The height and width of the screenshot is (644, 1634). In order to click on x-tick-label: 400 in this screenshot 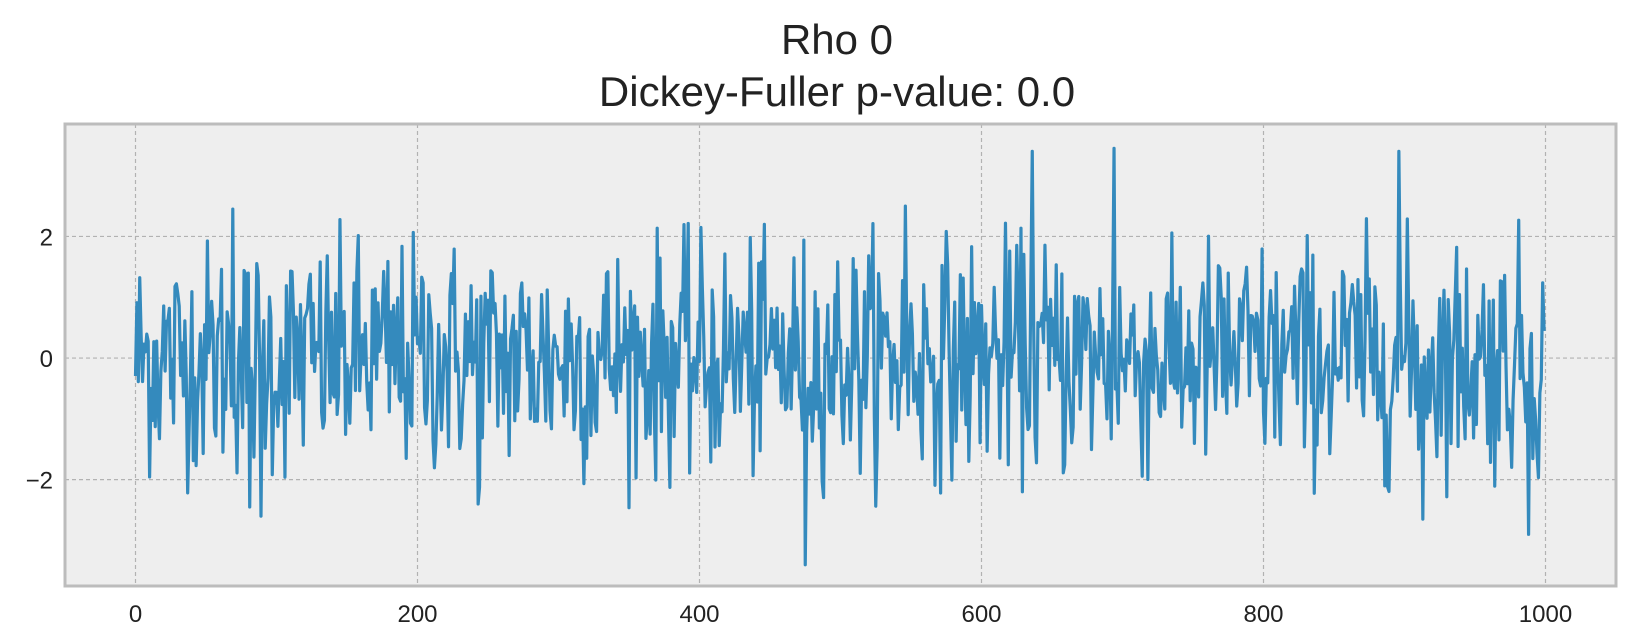, I will do `click(699, 614)`.